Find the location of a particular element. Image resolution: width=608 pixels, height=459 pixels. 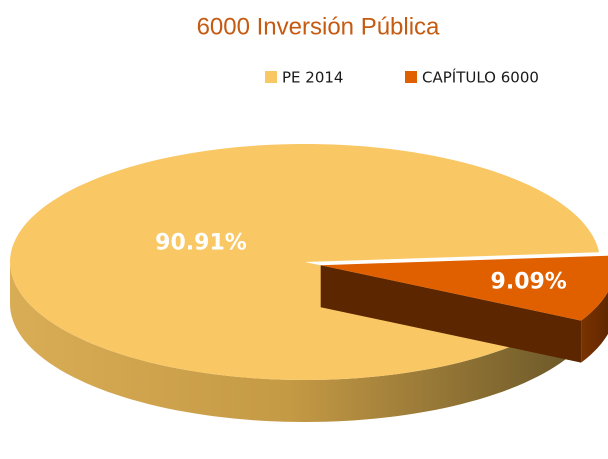

legend-label: PE 2014 is located at coordinates (312, 78).